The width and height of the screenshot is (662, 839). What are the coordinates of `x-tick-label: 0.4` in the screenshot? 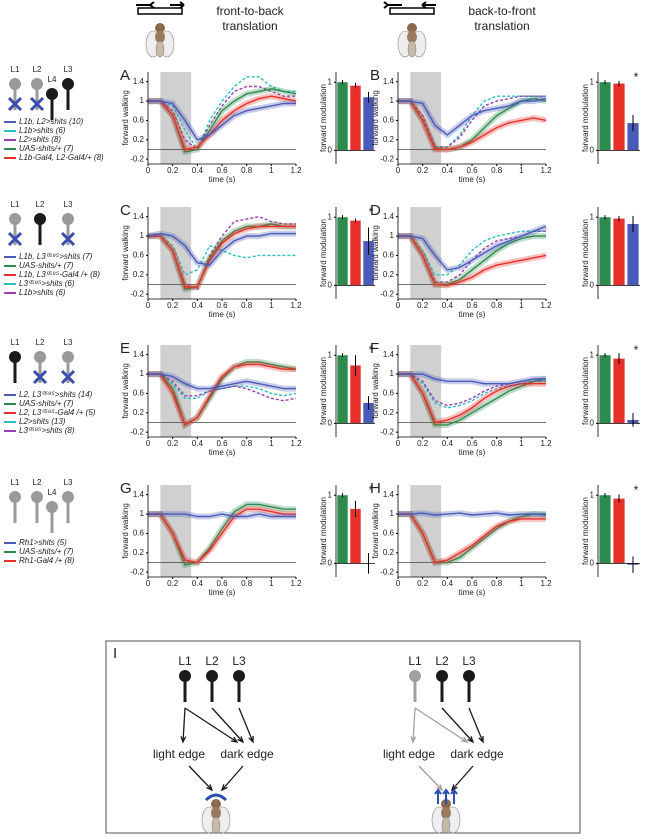 It's located at (448, 443).